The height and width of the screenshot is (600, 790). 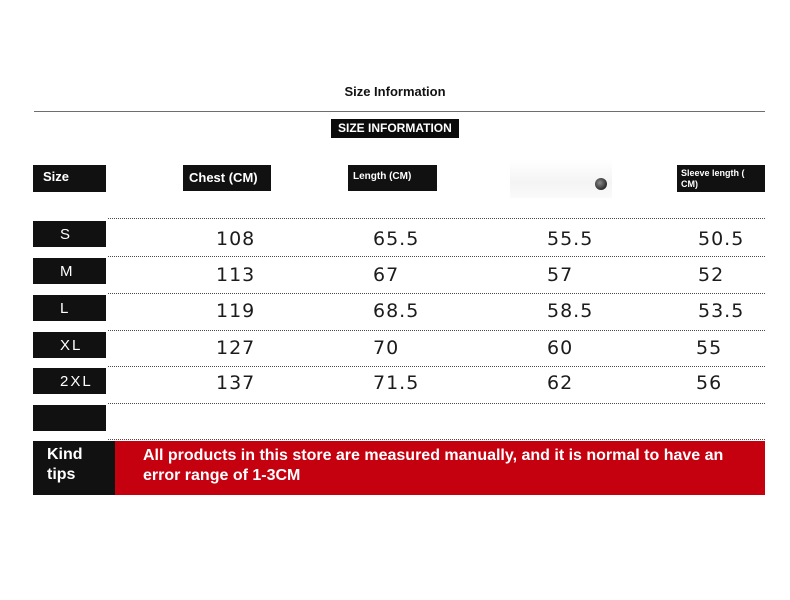 I want to click on column4-value: 57, so click(x=560, y=275).